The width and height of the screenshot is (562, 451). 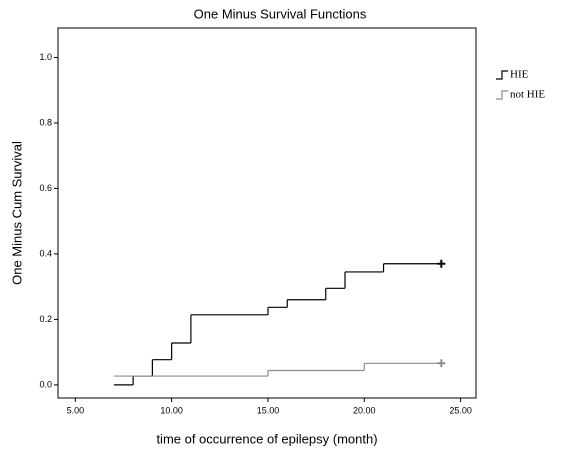 What do you see at coordinates (45, 384) in the screenshot?
I see `y-tick-label: 0.0` at bounding box center [45, 384].